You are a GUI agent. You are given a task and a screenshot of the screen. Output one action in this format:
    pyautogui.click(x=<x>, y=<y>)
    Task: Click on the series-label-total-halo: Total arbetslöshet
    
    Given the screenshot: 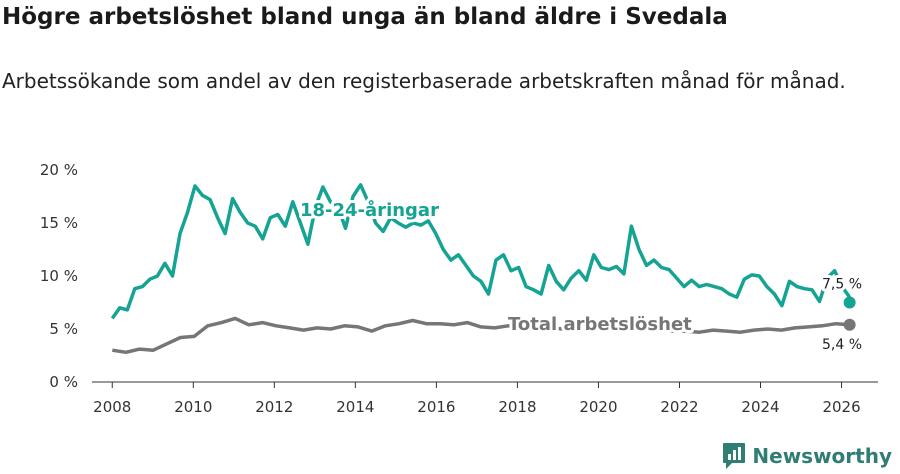 What is the action you would take?
    pyautogui.click(x=600, y=324)
    